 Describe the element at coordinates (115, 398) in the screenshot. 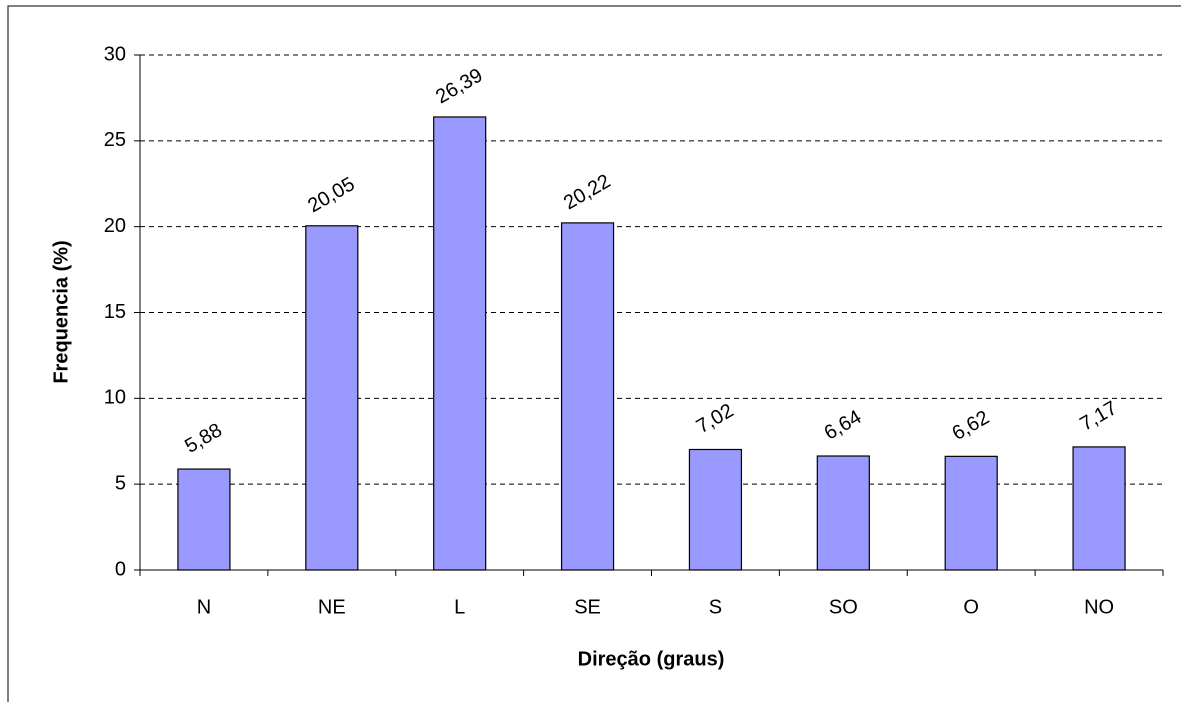

I see `y-tick-label: 10` at that location.